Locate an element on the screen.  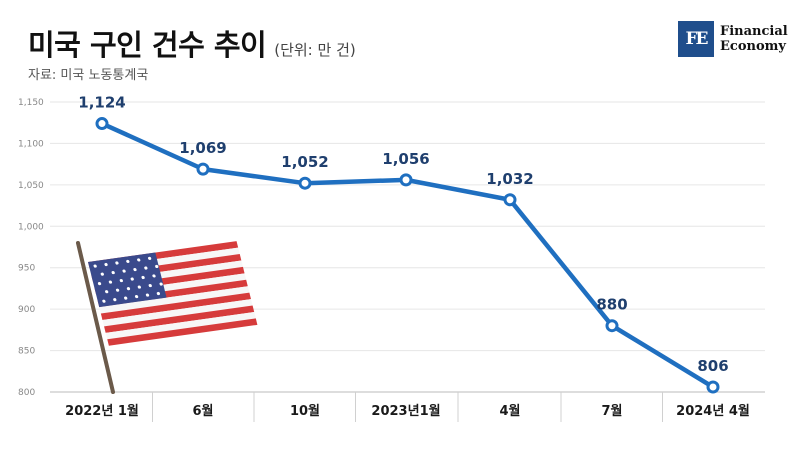
flag-body is located at coordinates (173, 293).